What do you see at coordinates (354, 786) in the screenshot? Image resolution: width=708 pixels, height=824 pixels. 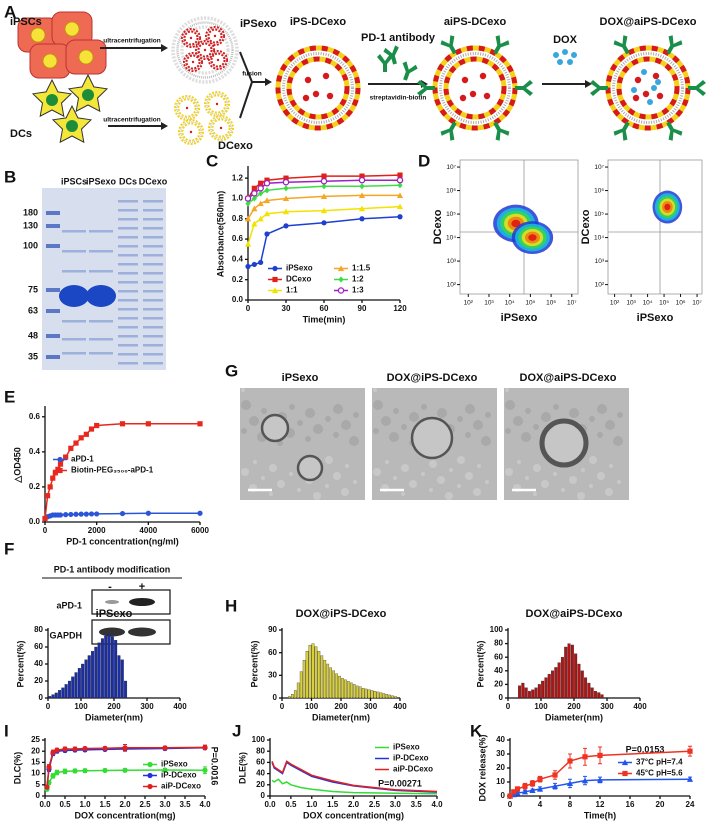 I see `series-line` at bounding box center [354, 786].